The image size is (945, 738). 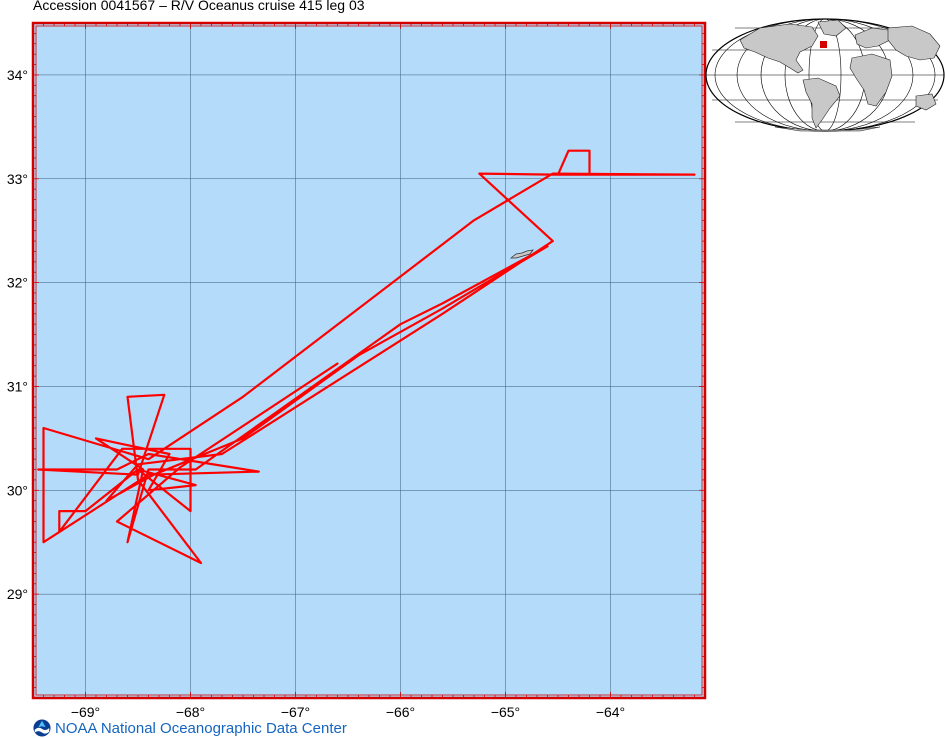 I want to click on longitude-tick-label: −66°, so click(x=400, y=712).